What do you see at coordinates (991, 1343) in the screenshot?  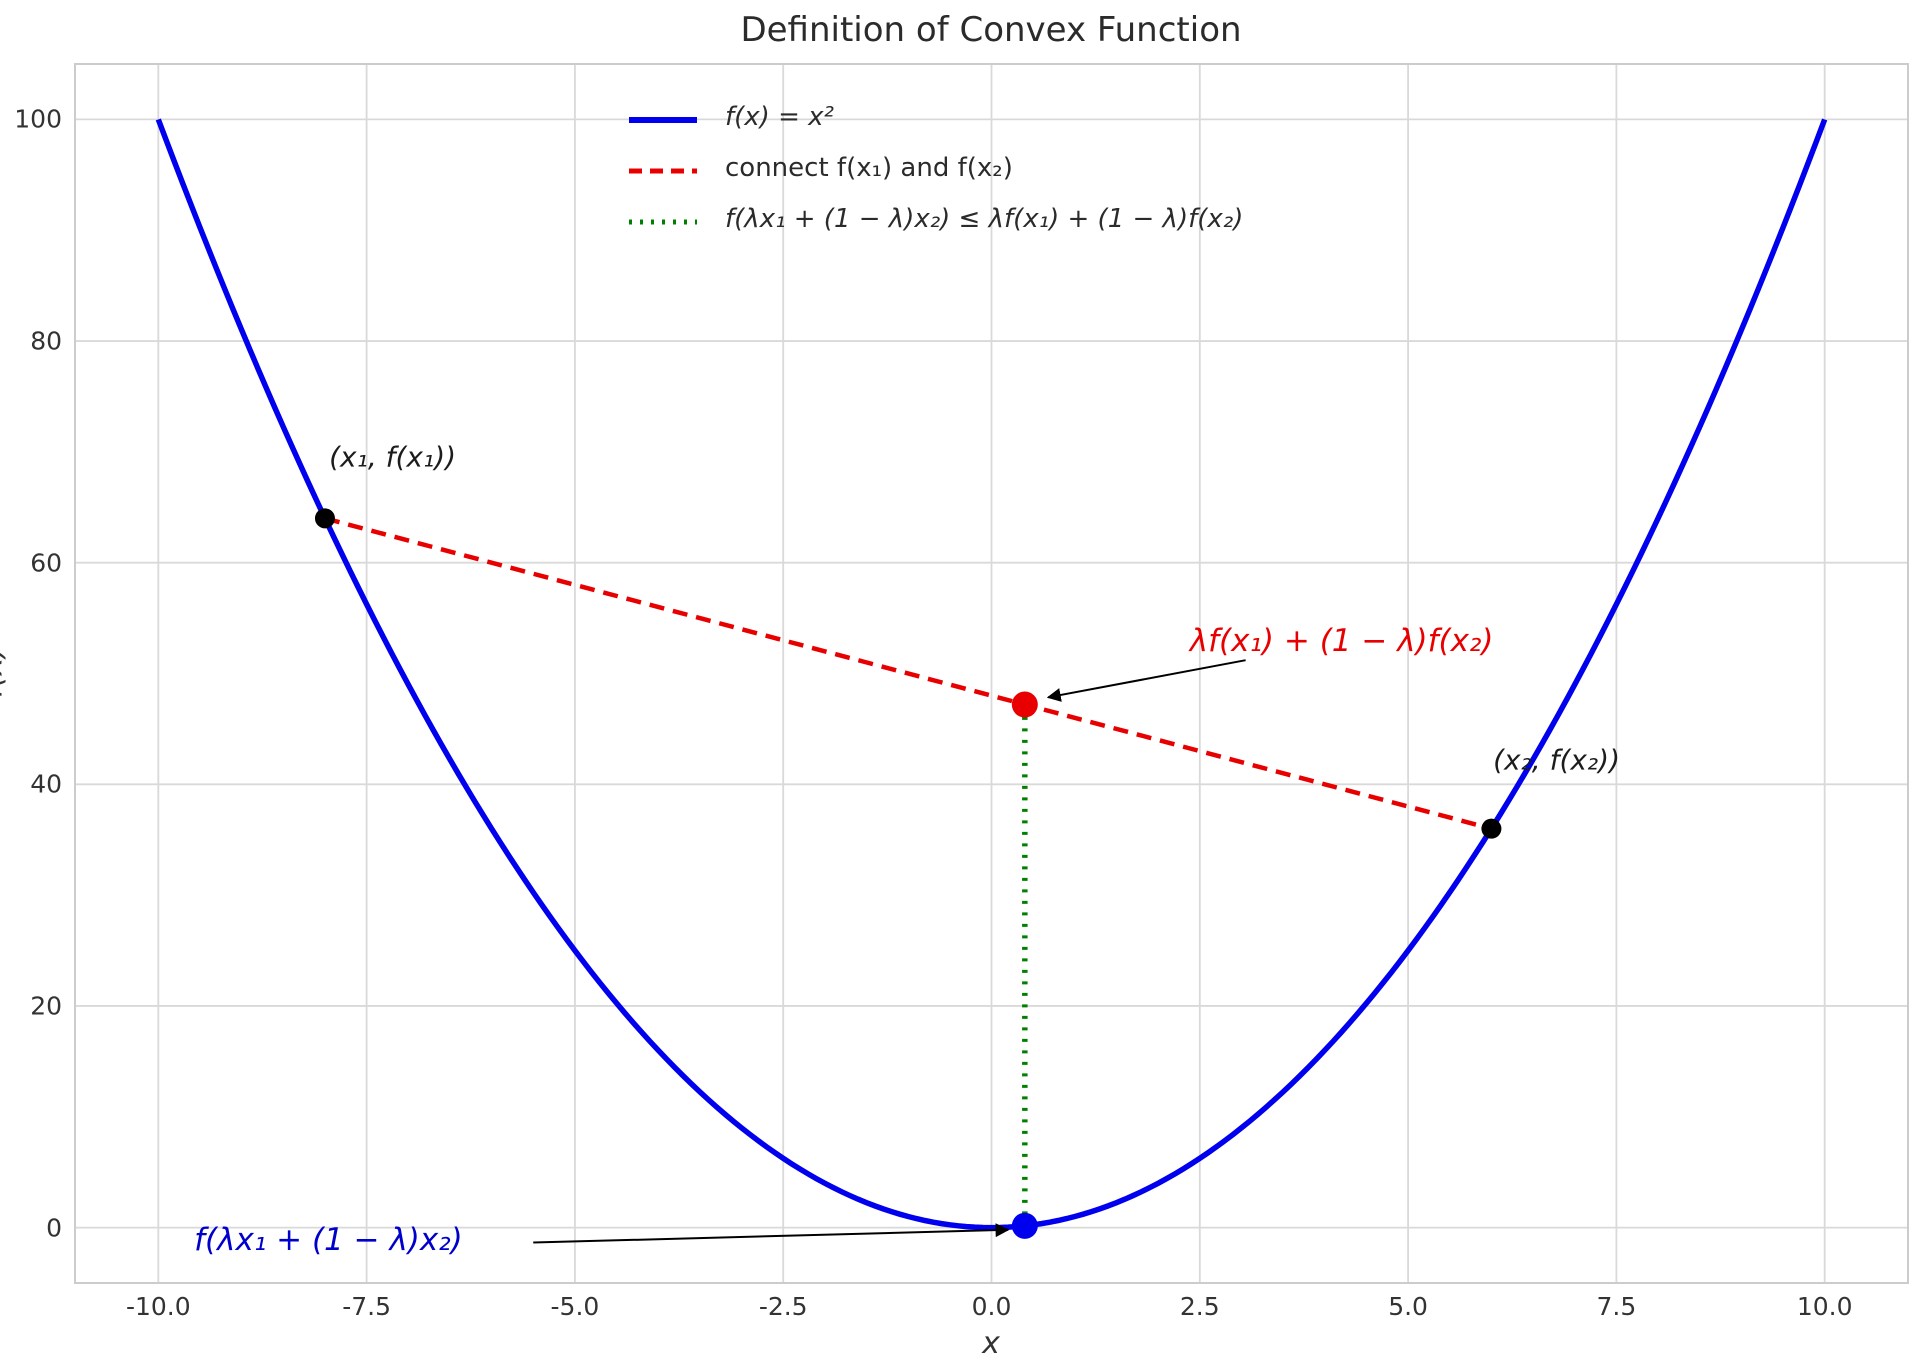 I see `x-axis-label: x` at bounding box center [991, 1343].